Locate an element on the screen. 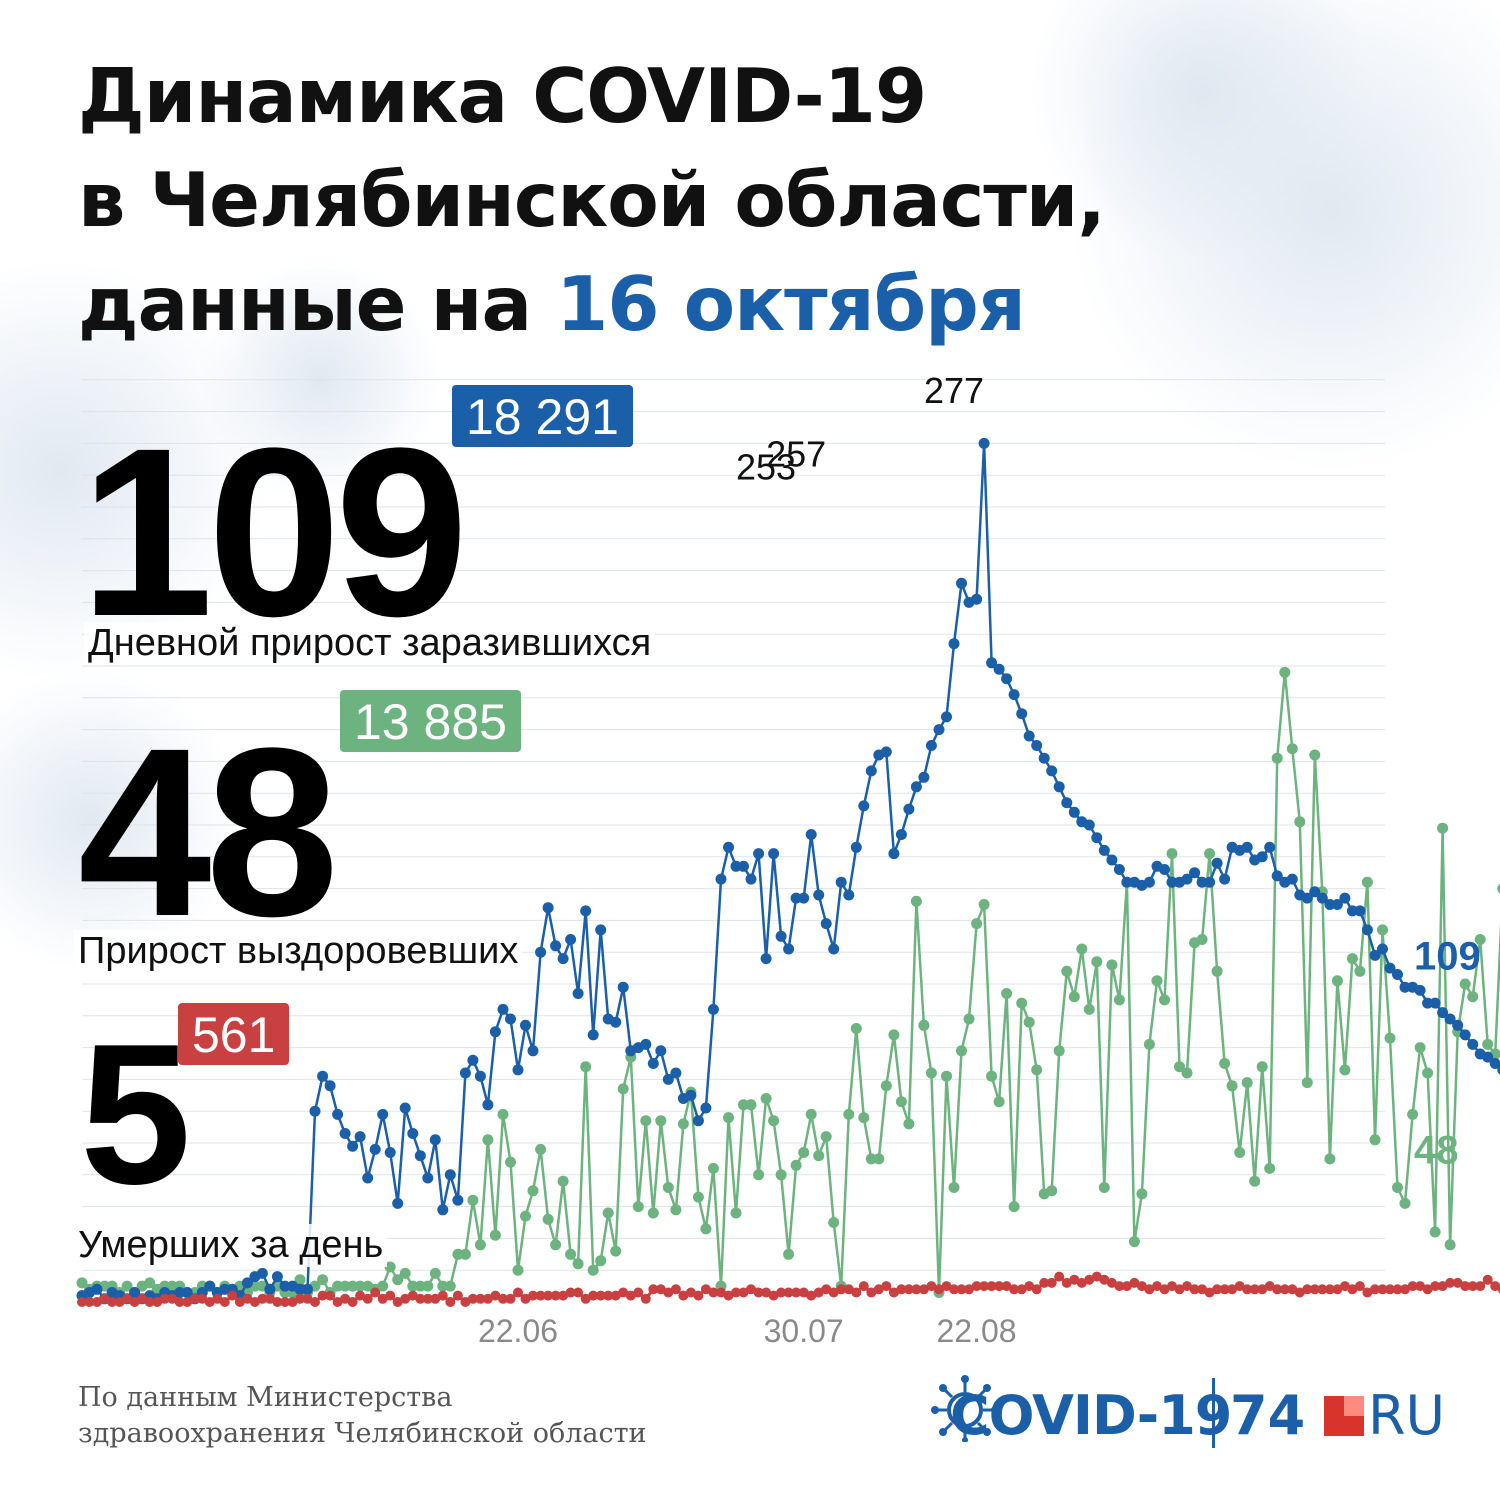  title-line-1: Динамика COVID-19 is located at coordinates (502, 96).